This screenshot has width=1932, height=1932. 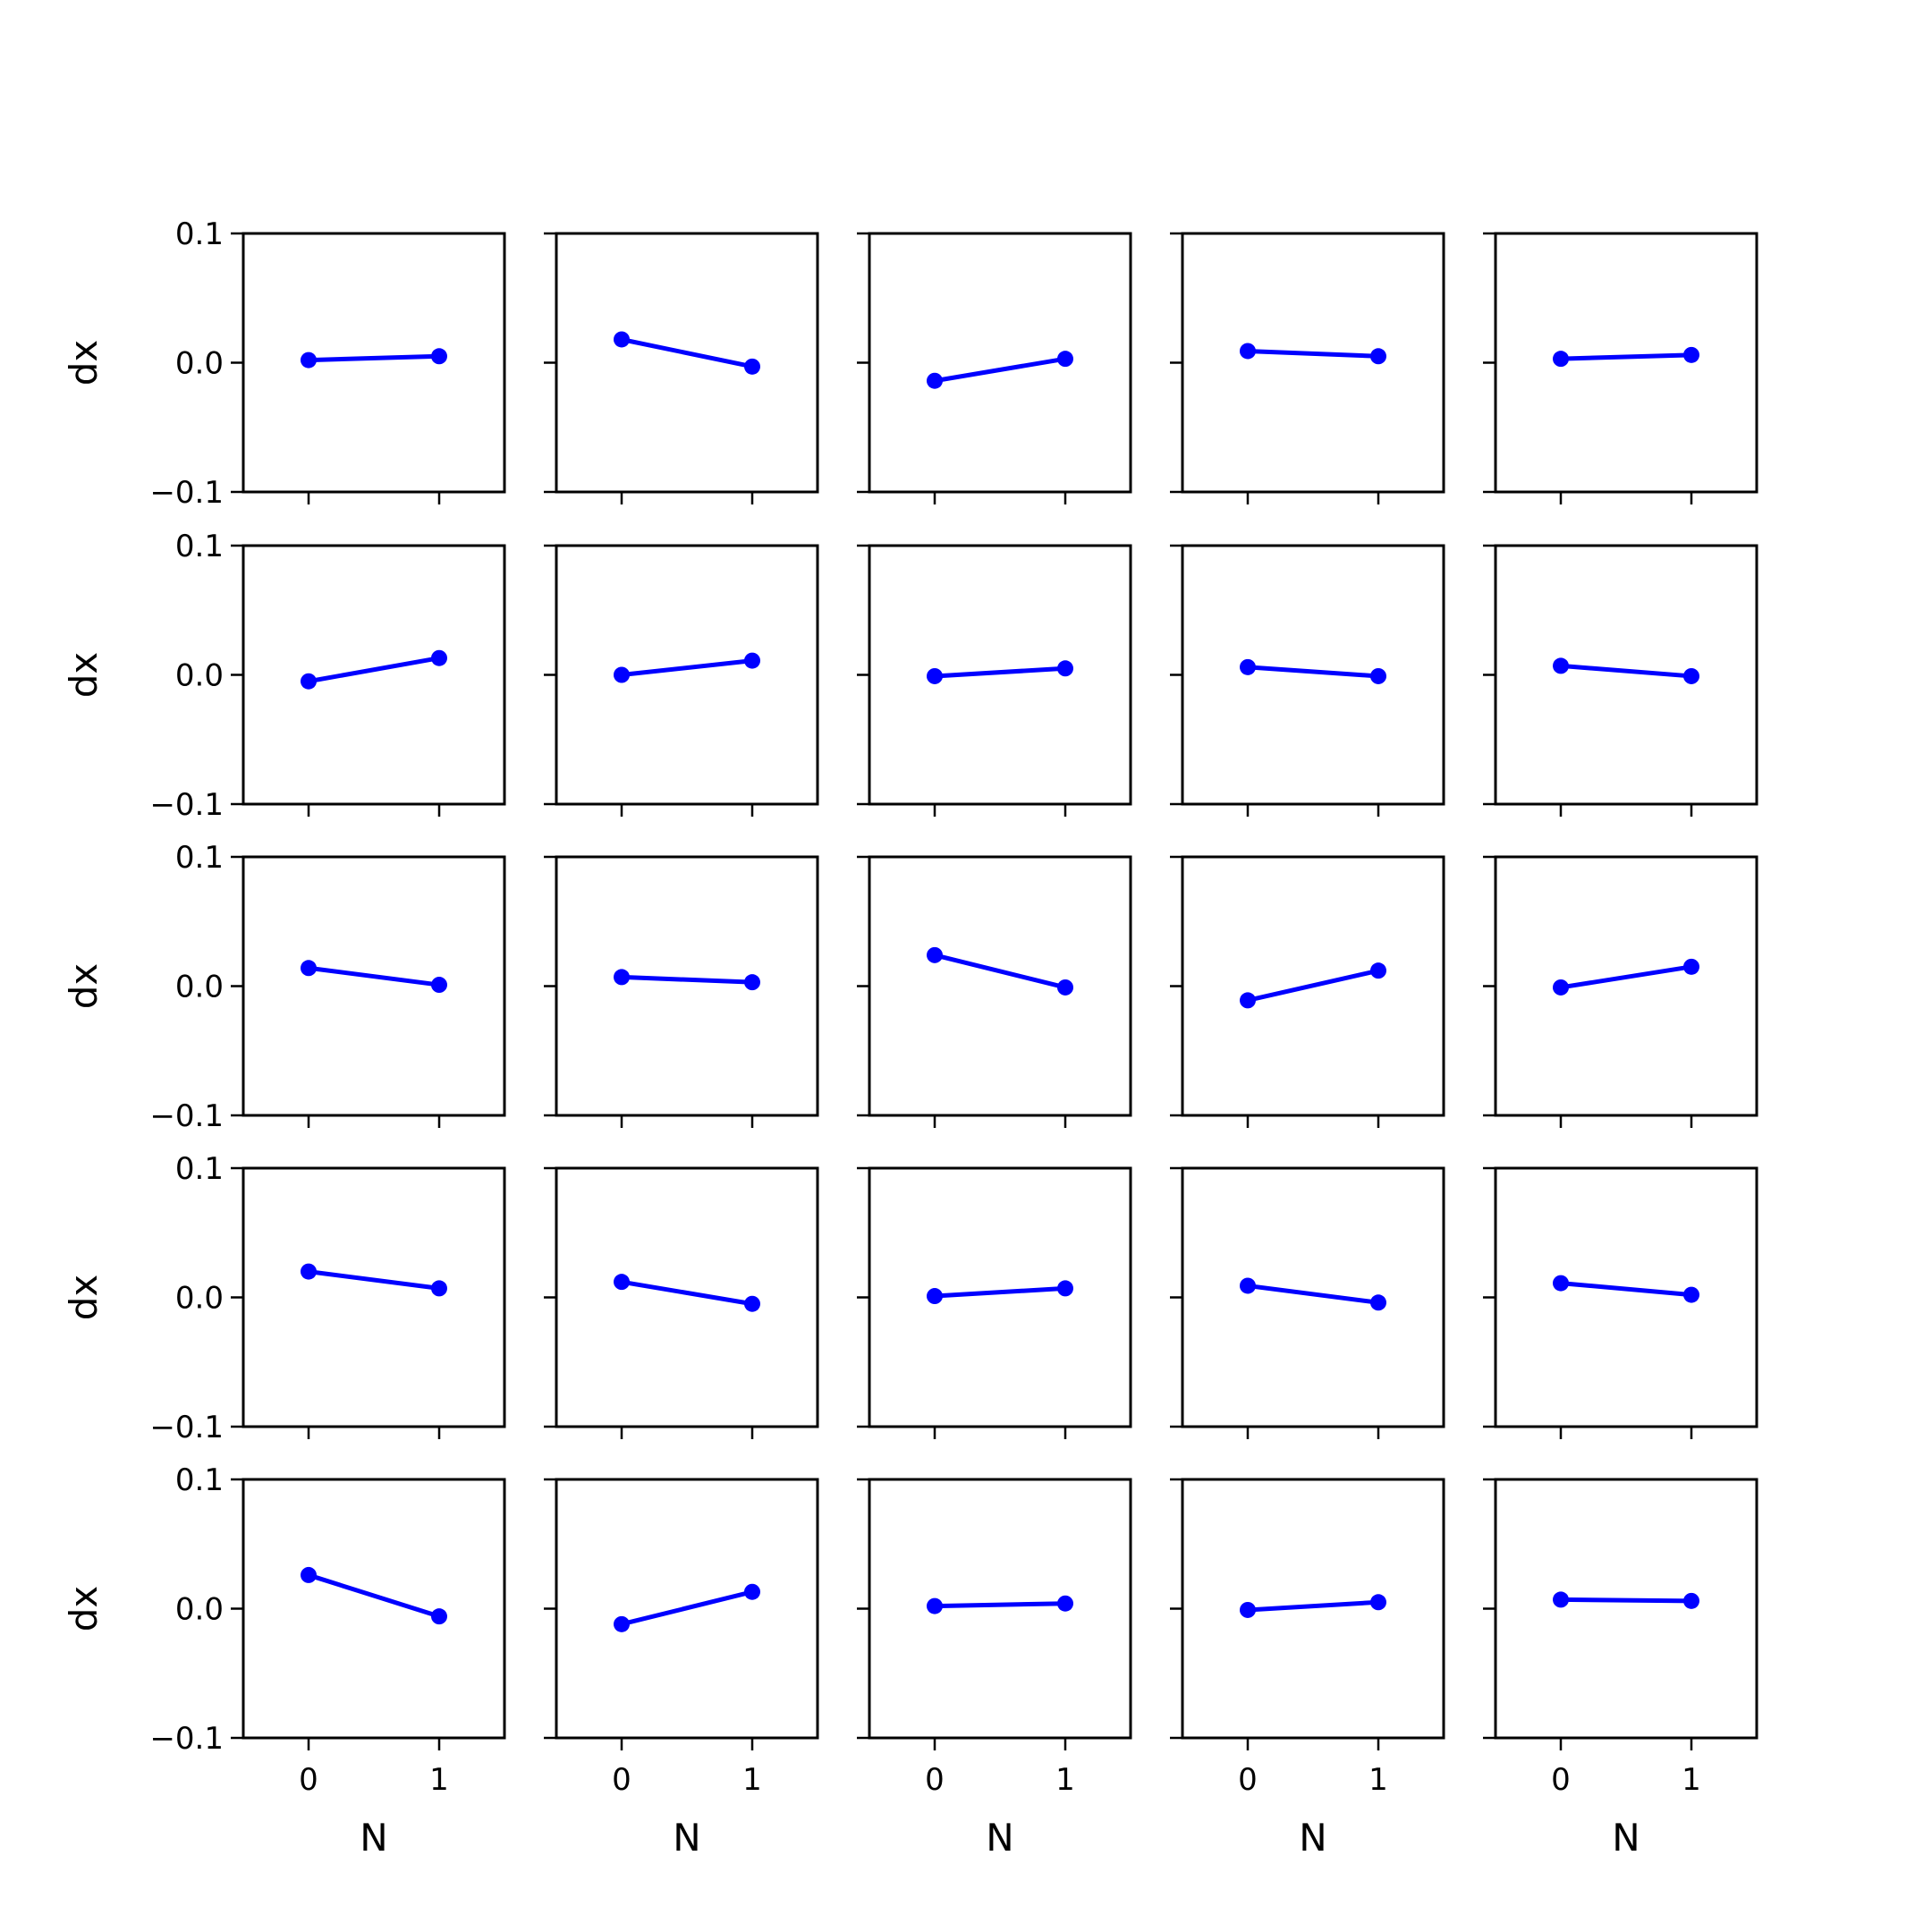 I want to click on panel-r4-c1: −0.1 0.0 0.1 dx, so click(x=284, y=1298).